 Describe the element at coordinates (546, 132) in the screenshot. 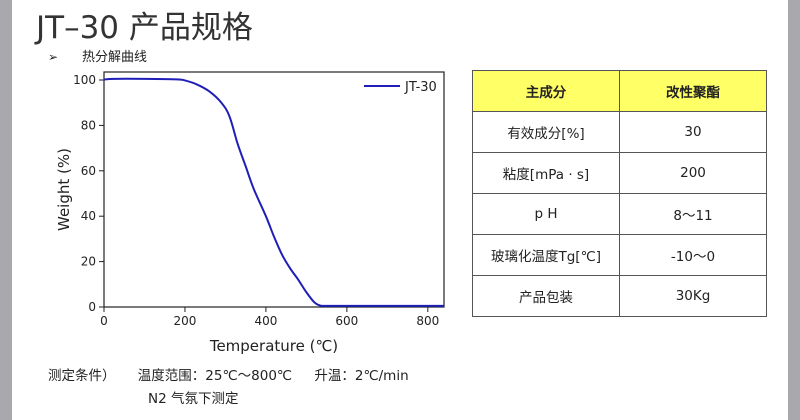

I see `table-cell: 有效成分[%]` at that location.